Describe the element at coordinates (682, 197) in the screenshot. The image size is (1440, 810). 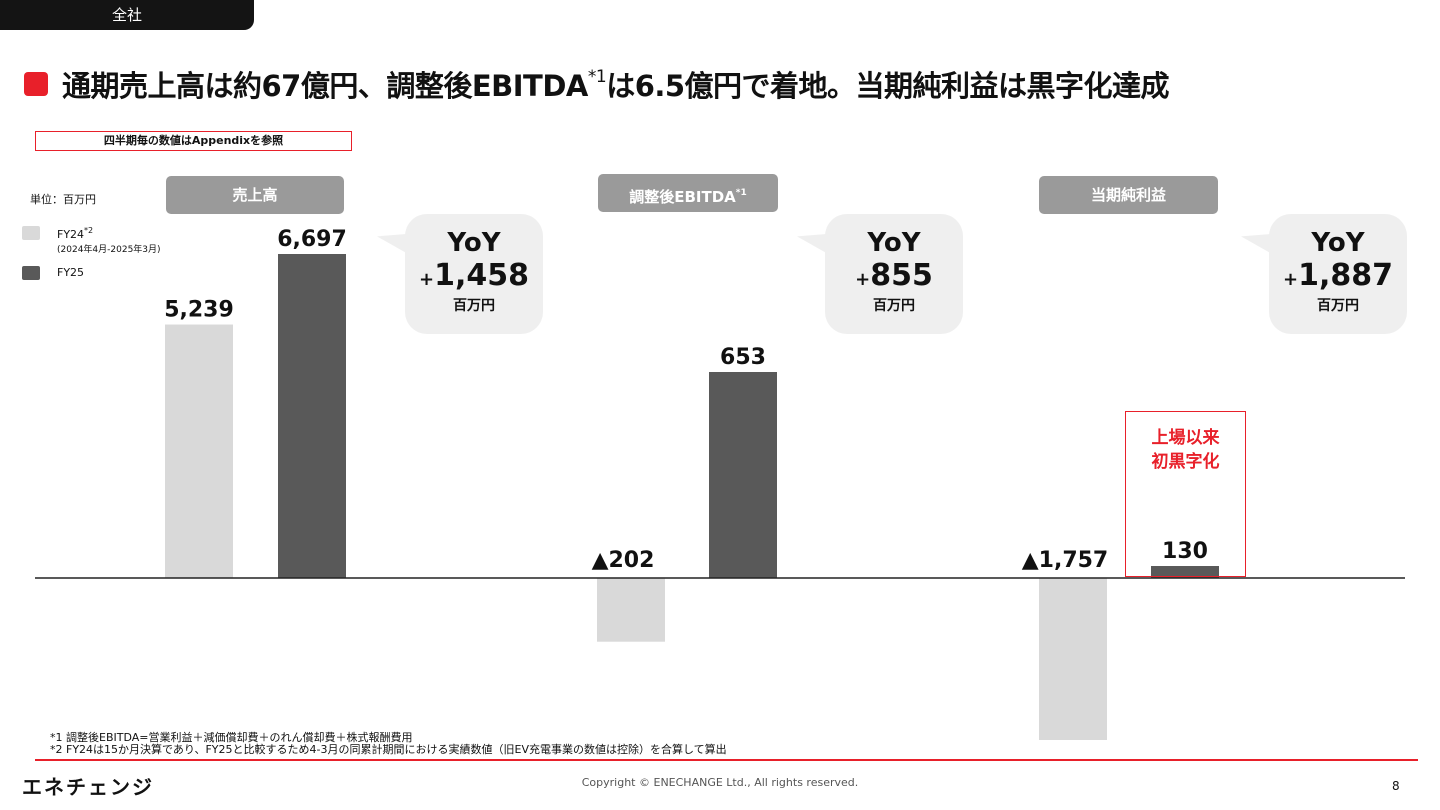
I see `panel-header-ebitda-label: 調整後EBITDA` at that location.